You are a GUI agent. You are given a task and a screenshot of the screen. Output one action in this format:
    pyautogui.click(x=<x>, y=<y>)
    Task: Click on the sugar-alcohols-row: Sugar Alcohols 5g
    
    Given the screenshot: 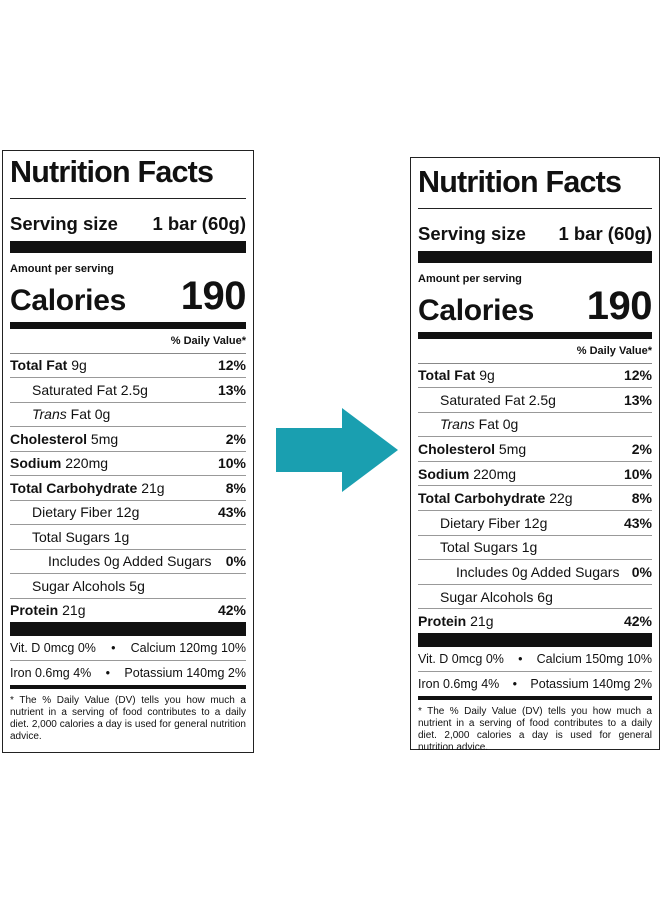 What is the action you would take?
    pyautogui.click(x=128, y=586)
    